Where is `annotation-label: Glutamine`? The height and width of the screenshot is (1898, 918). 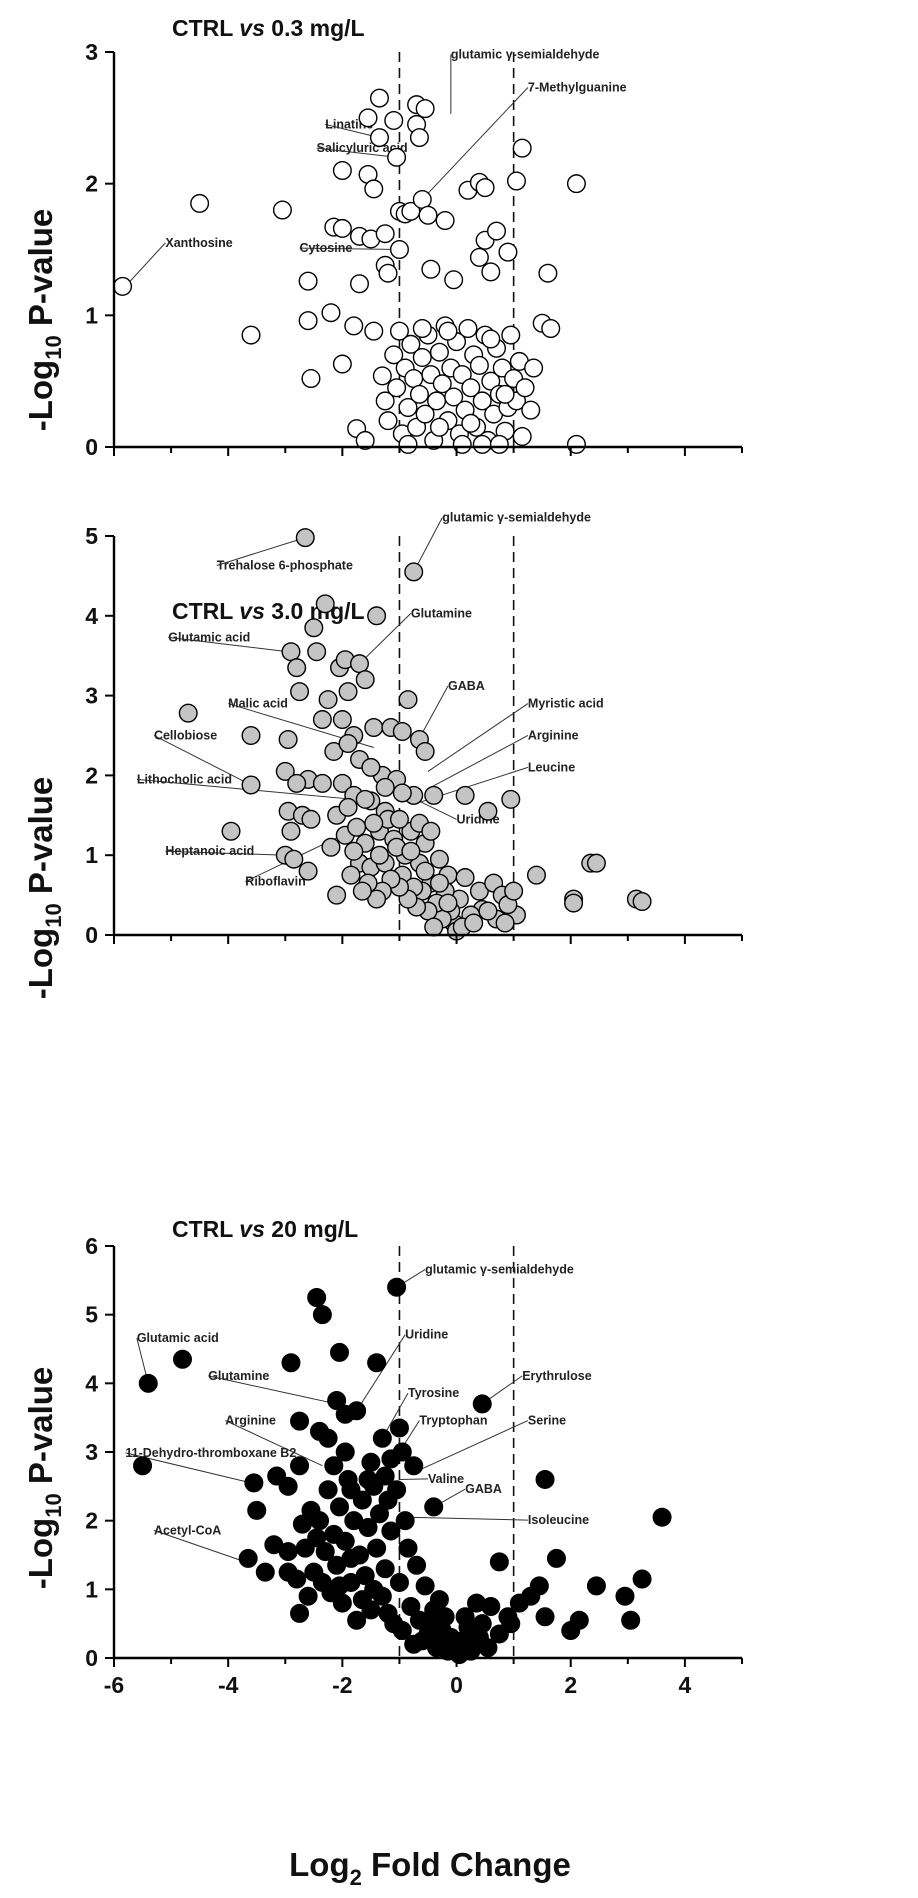 annotation-label: Glutamine is located at coordinates (238, 1376).